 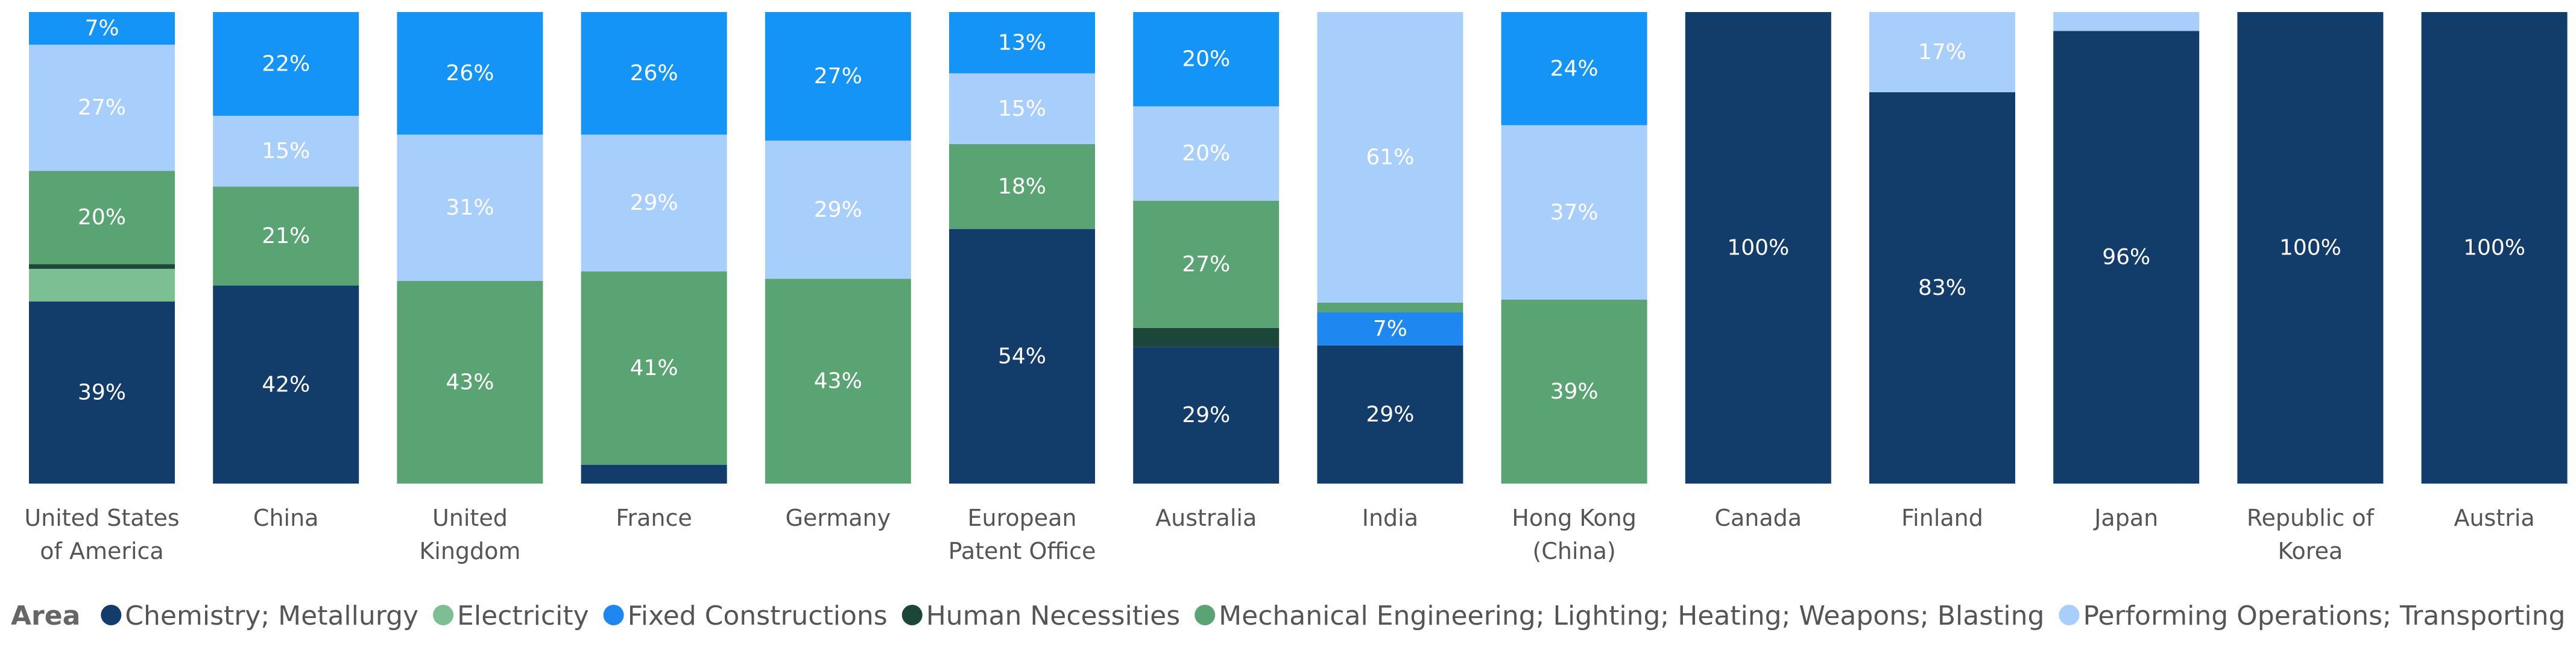 I want to click on data-label-chemistry-metallurgy-7: 29%, so click(x=1390, y=414).